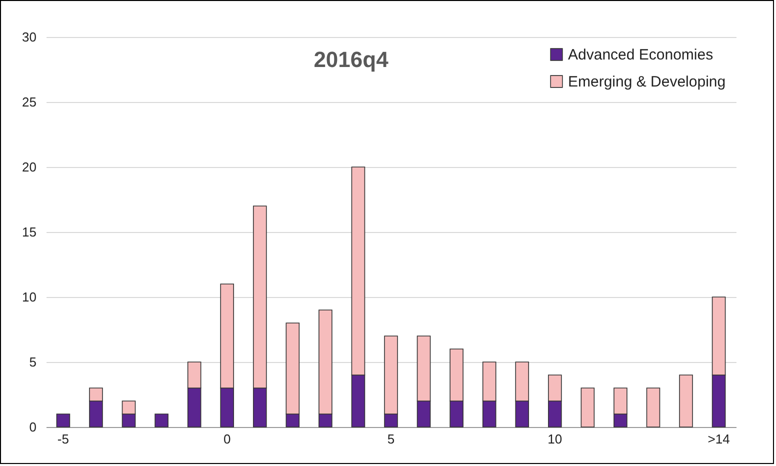 This screenshot has height=466, width=776. Describe the element at coordinates (647, 82) in the screenshot. I see `legend-label: Emerging & Developing` at that location.